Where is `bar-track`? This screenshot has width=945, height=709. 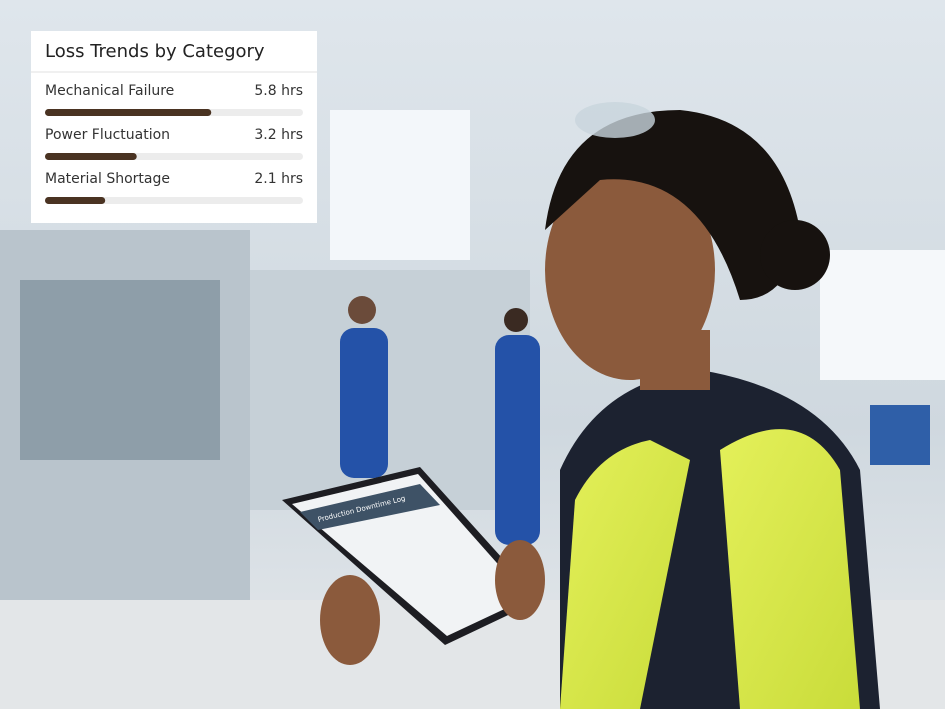
bar-track is located at coordinates (174, 200).